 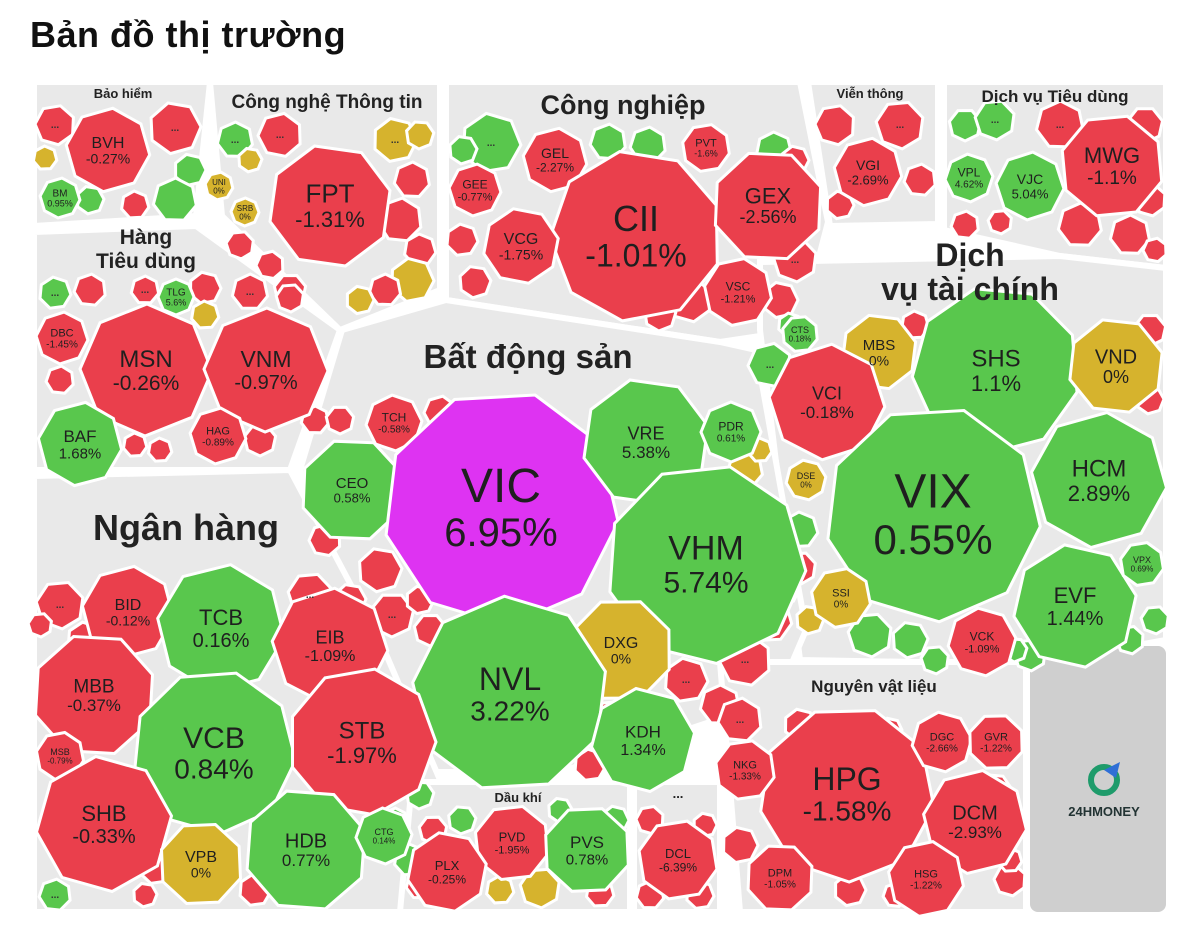 I want to click on ticker-cell-dse, so click(x=806, y=480).